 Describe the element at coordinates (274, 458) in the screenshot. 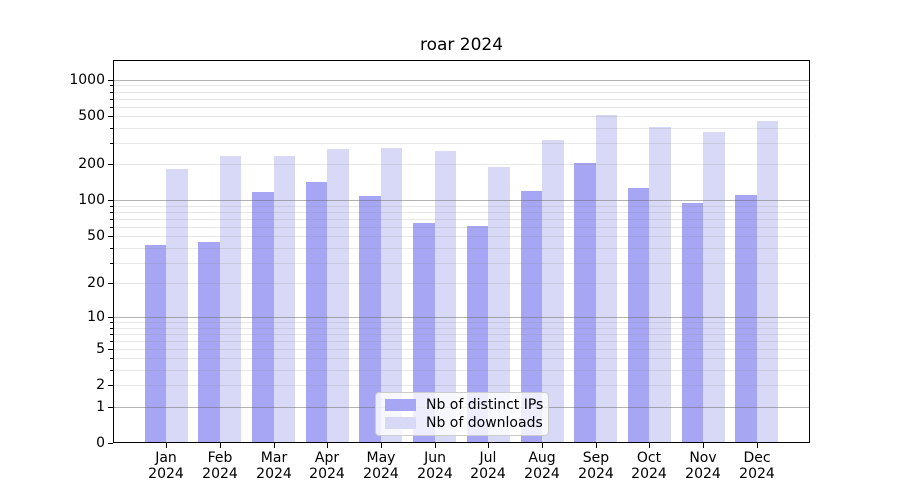

I see `x-tick-label-month-mar: Mar` at that location.